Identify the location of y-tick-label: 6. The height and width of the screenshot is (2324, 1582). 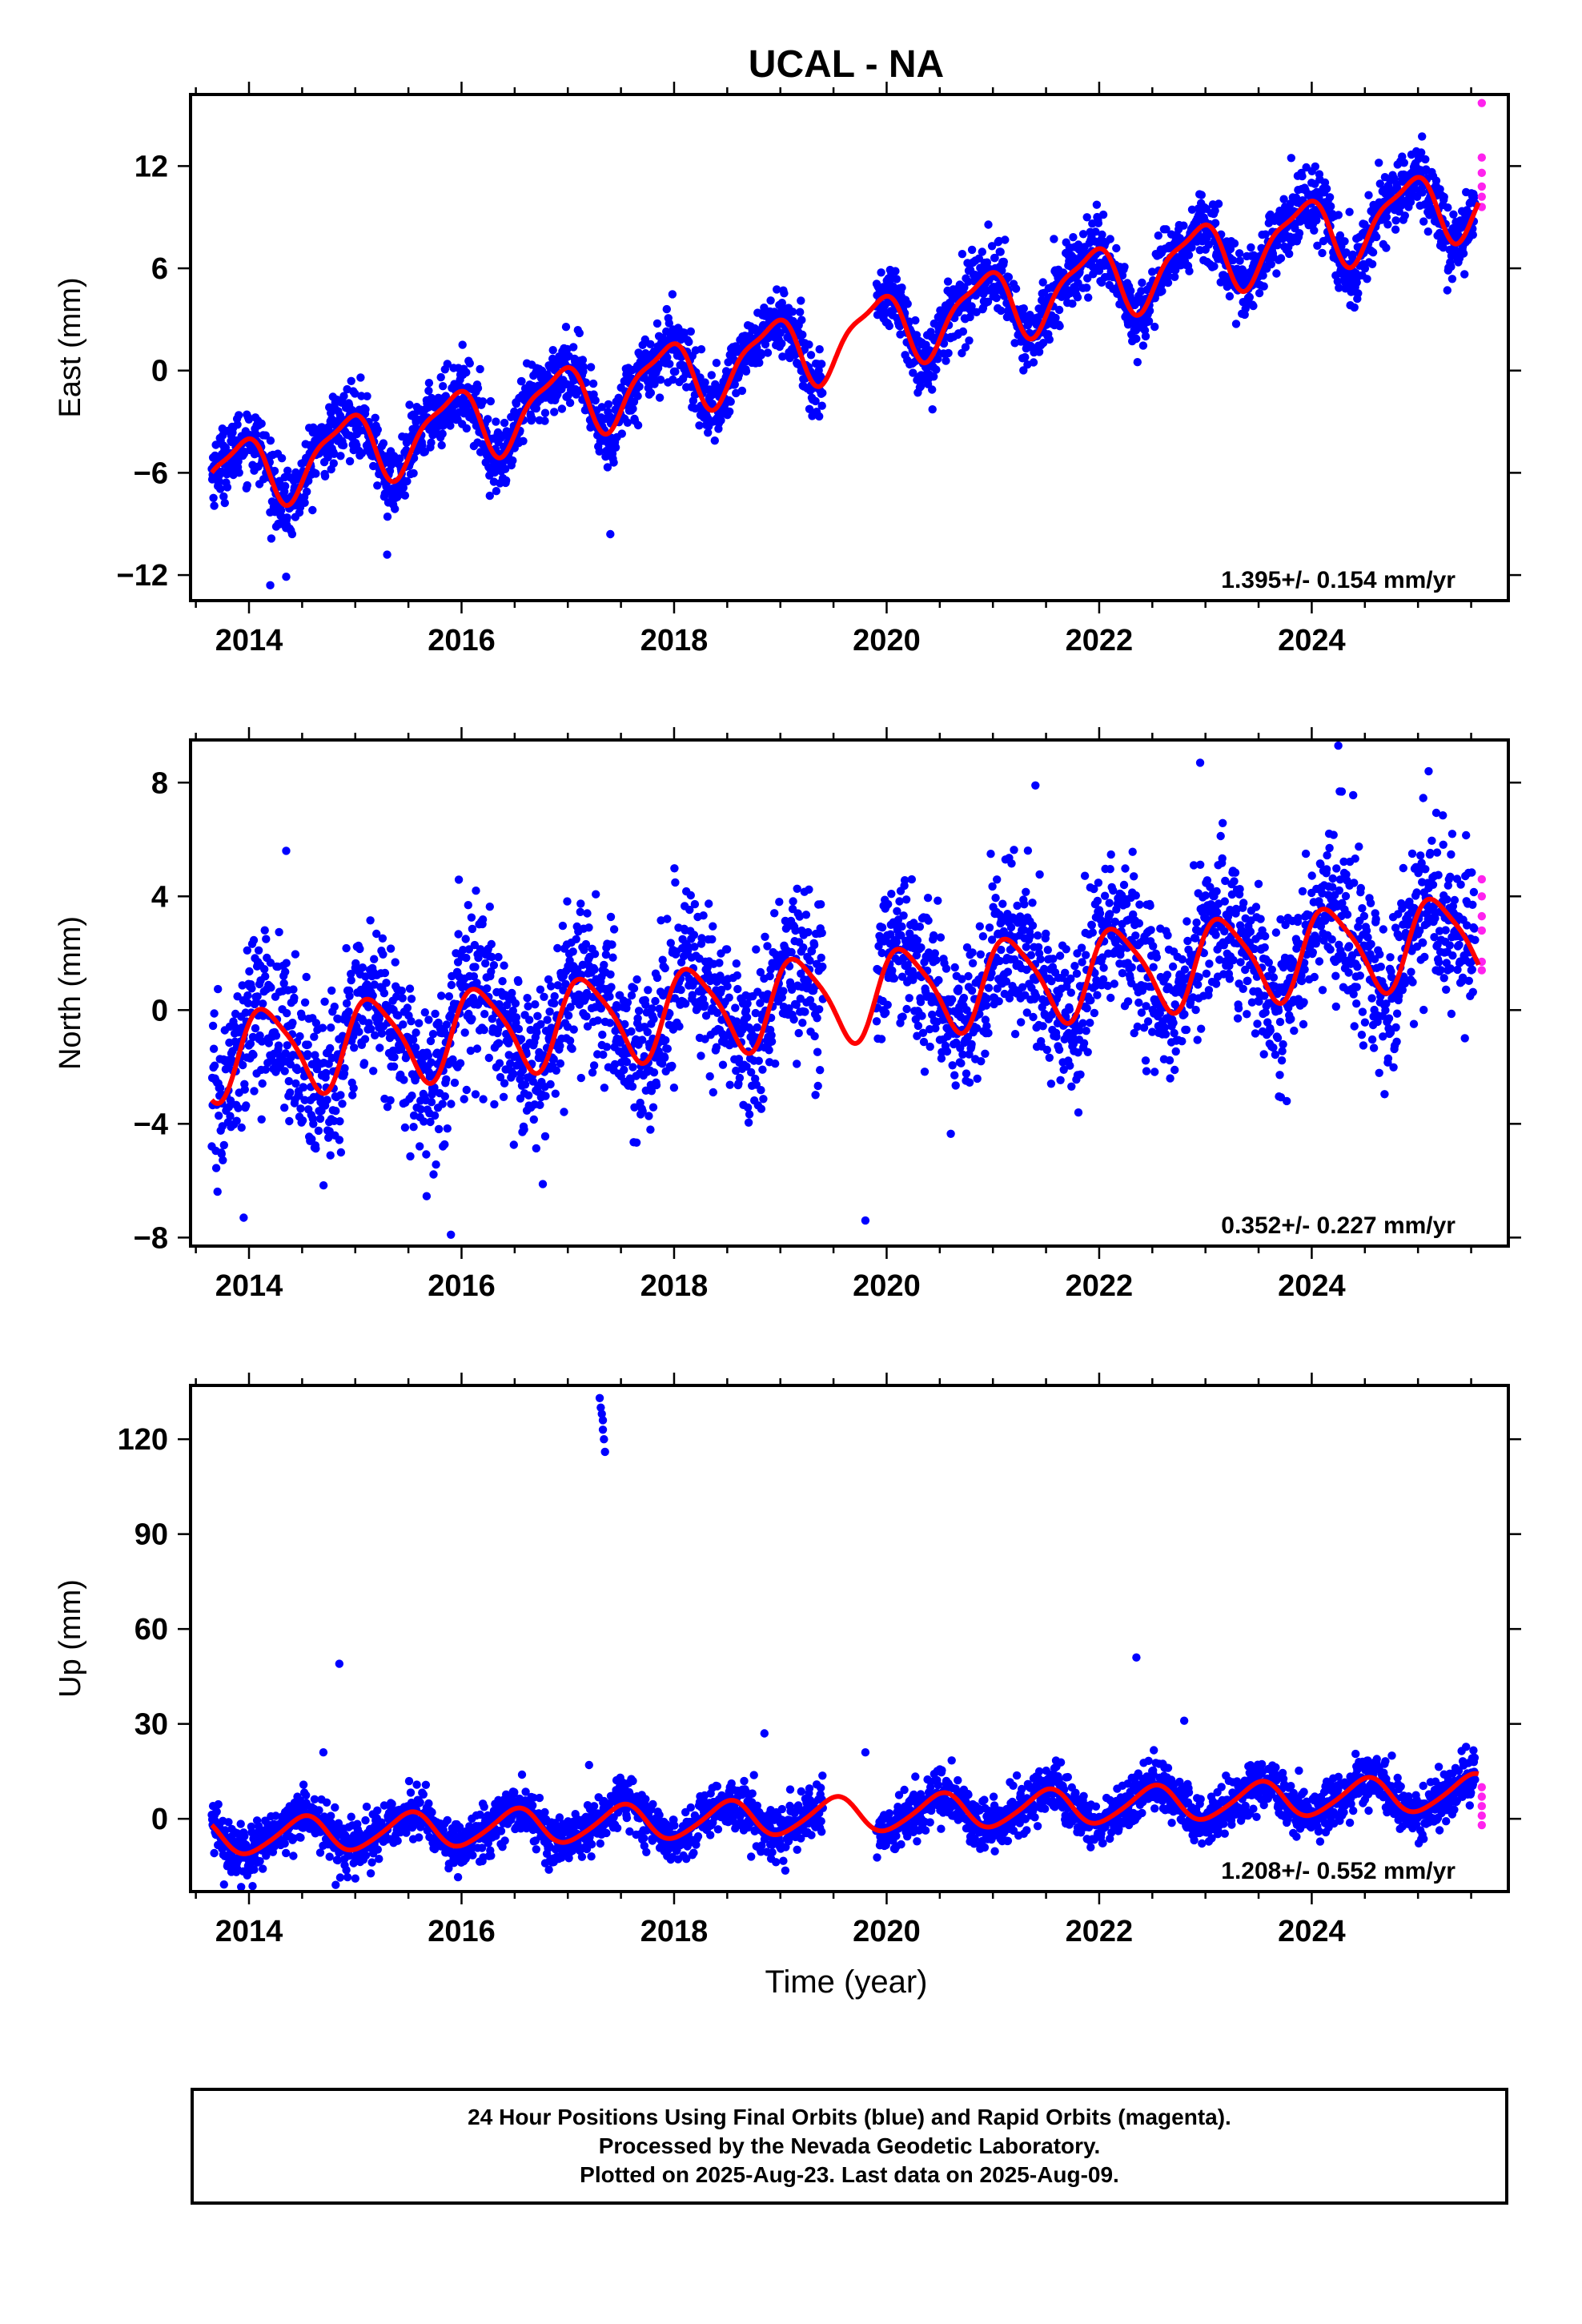
(159, 269).